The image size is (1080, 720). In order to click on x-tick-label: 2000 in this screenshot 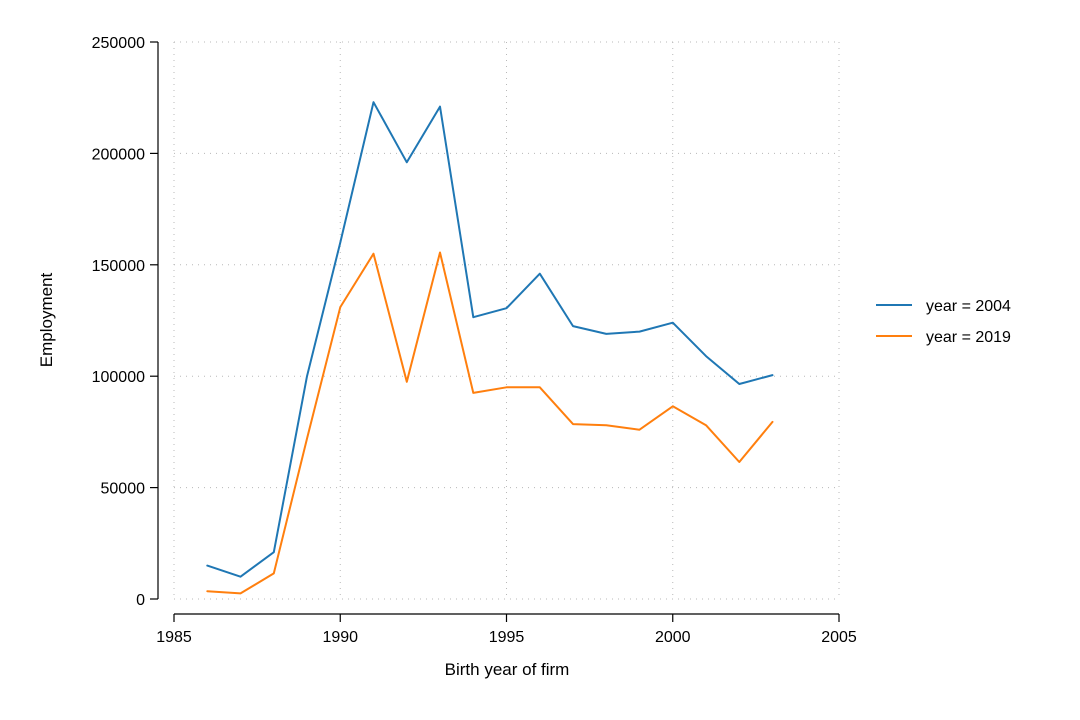, I will do `click(673, 637)`.